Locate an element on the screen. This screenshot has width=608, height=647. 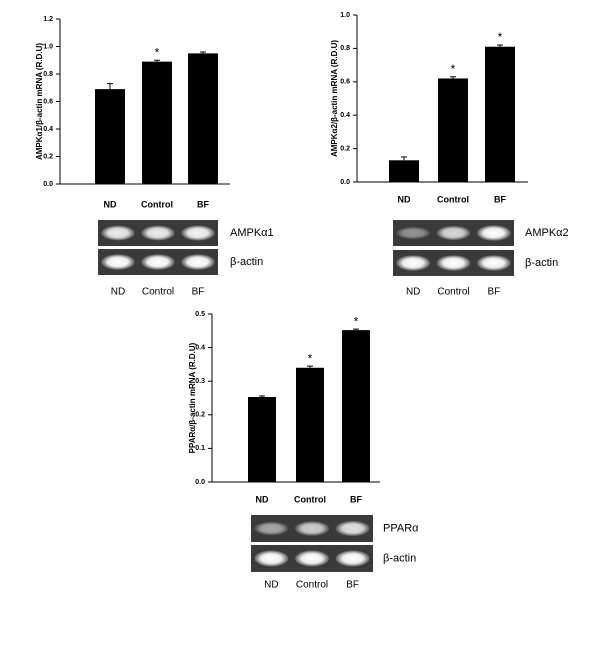
gel-band-label: AMPKα1 is located at coordinates (252, 233).